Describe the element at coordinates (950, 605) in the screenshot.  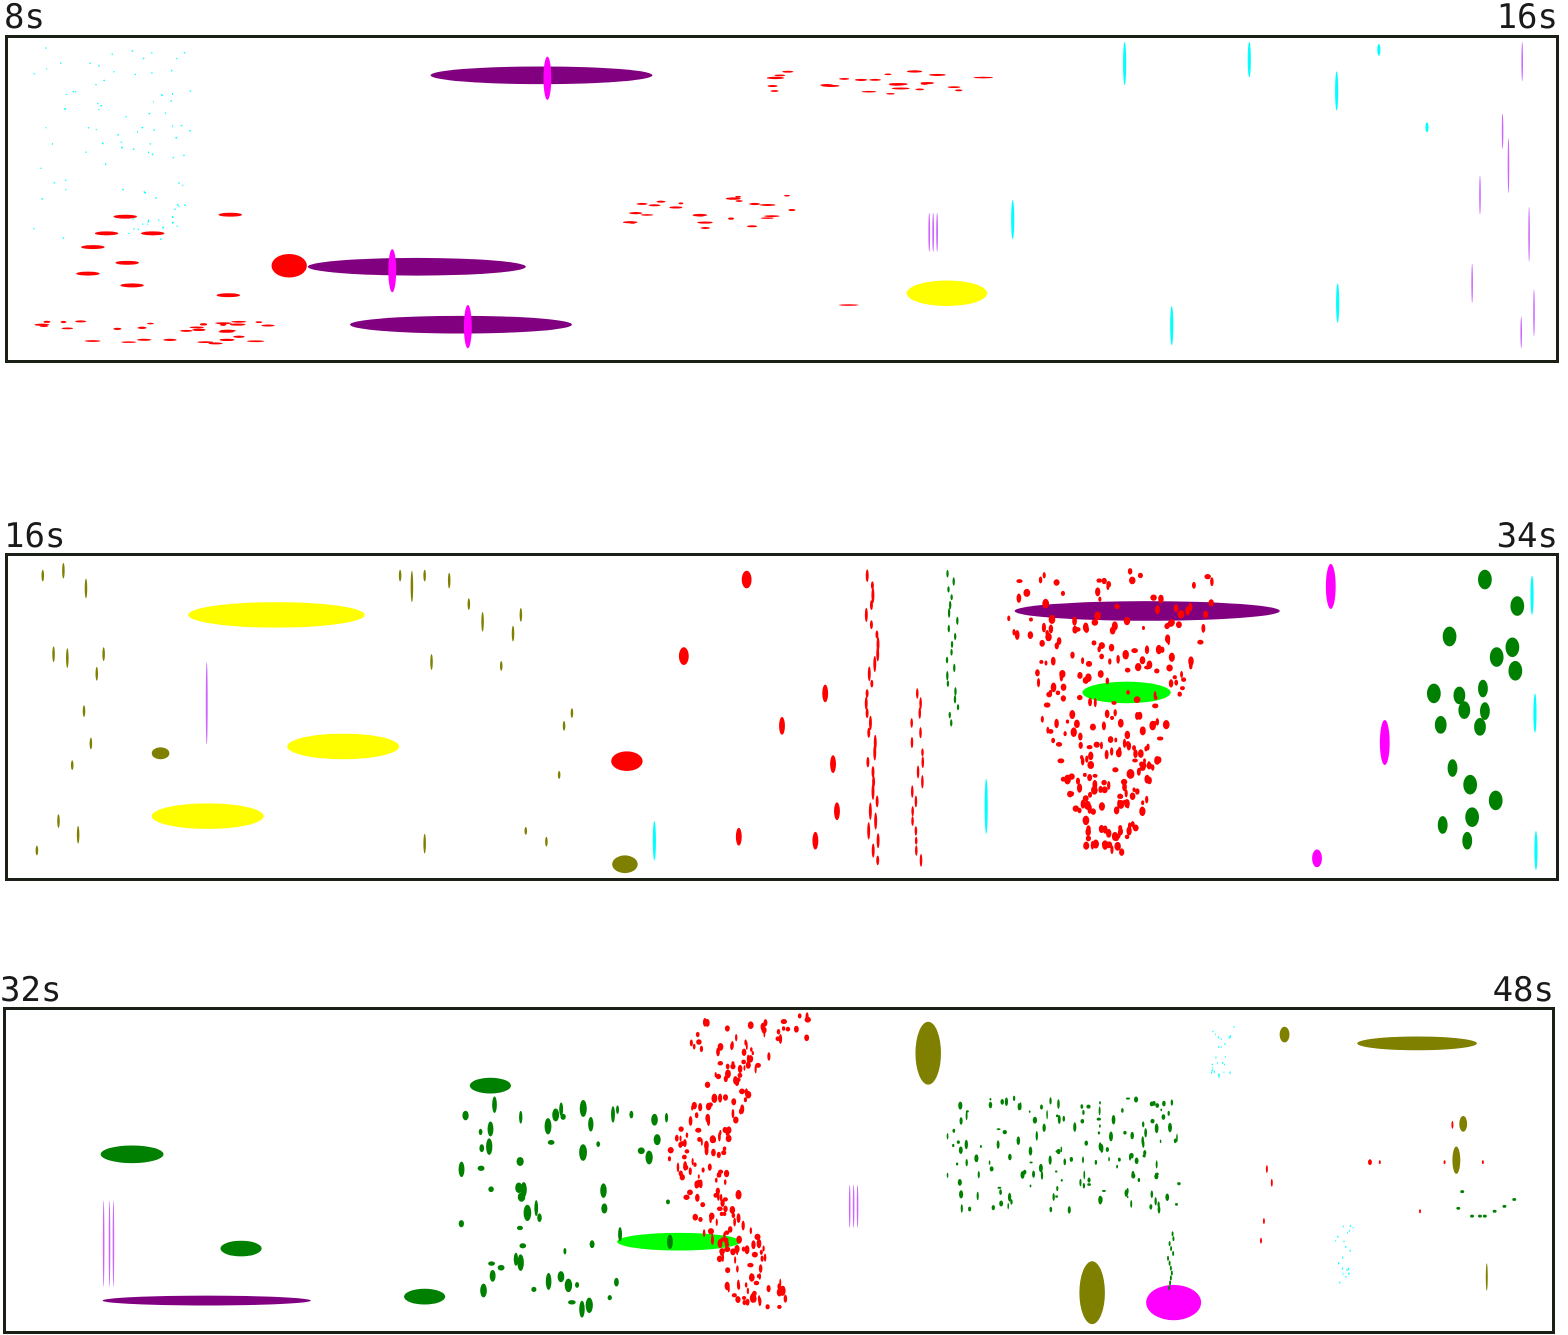
I see `green-dash` at that location.